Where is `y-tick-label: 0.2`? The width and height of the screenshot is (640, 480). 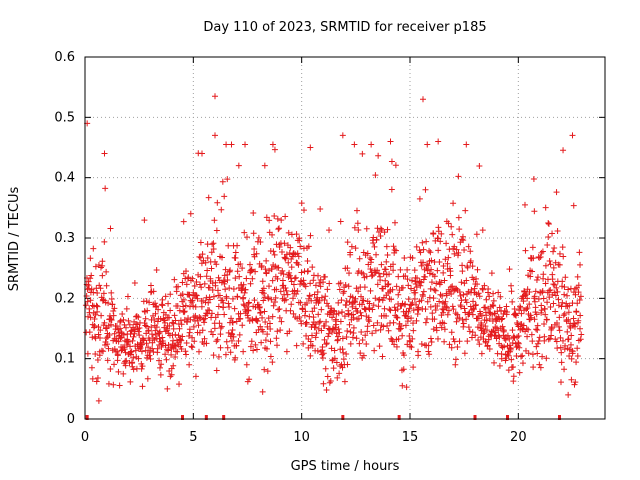
y-tick-label: 0.2 is located at coordinates (64, 298).